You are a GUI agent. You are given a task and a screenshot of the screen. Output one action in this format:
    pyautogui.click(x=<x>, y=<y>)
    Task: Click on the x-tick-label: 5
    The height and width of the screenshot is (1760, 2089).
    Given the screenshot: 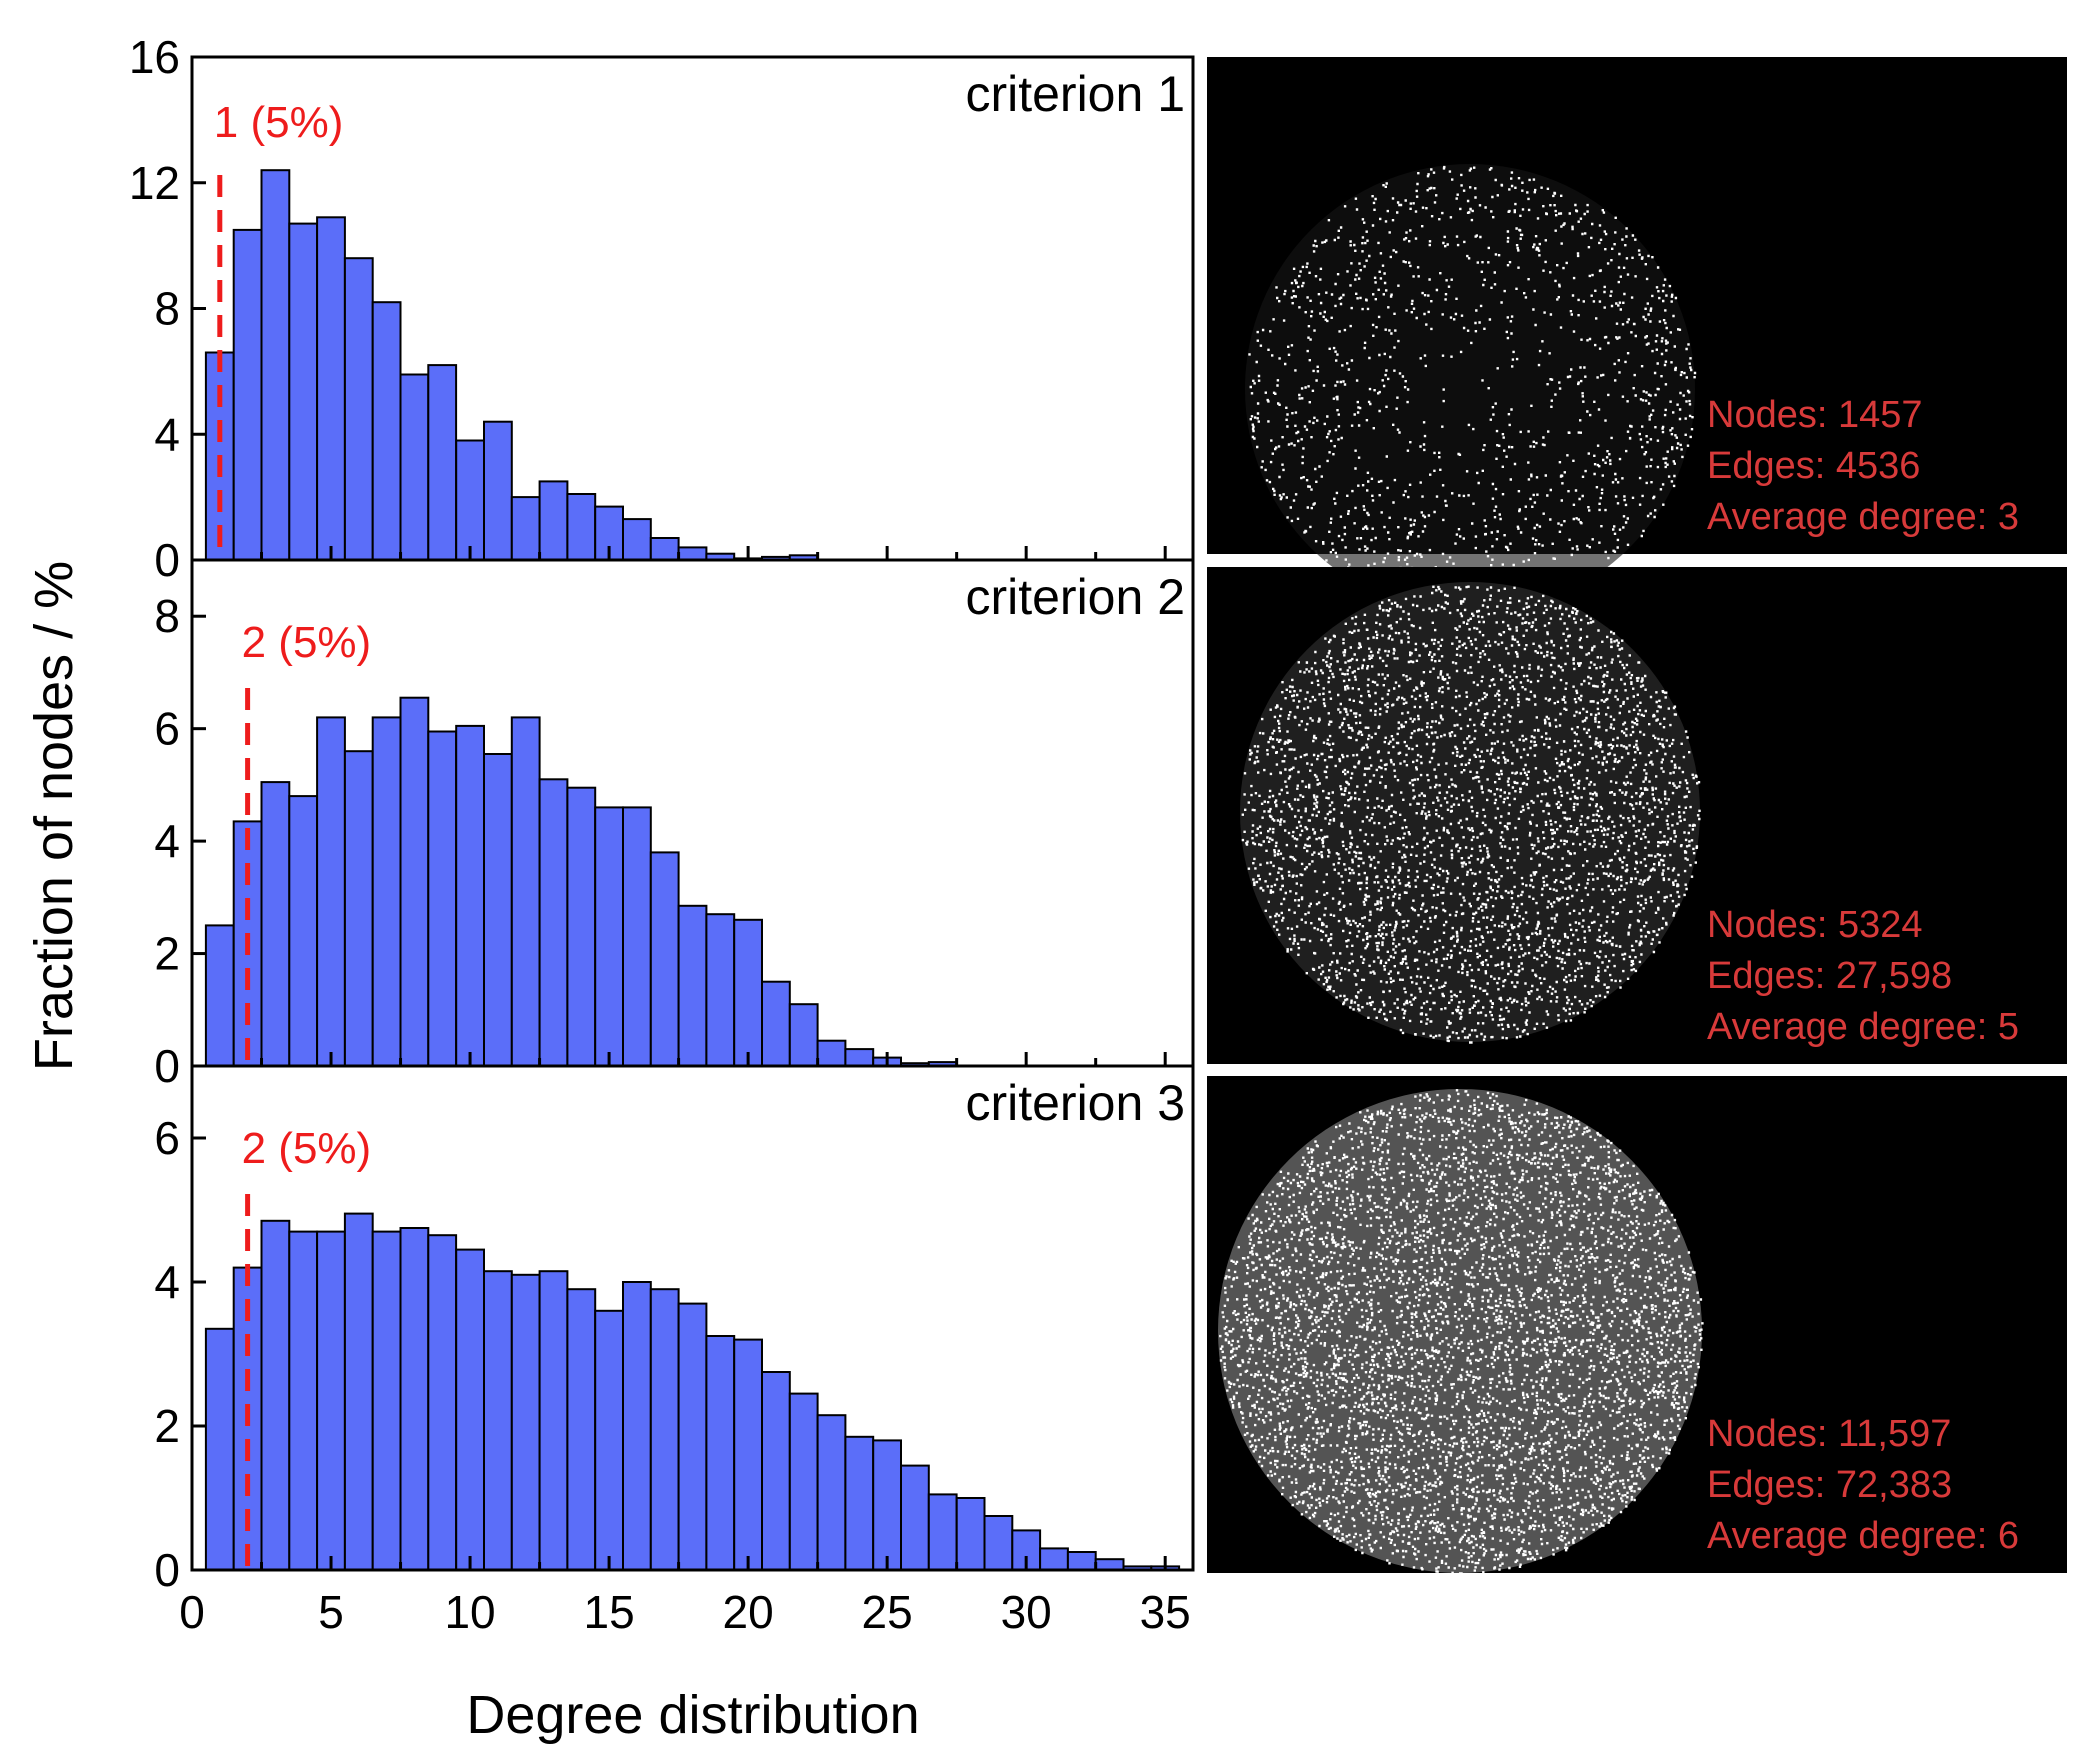 What is the action you would take?
    pyautogui.click(x=331, y=1612)
    